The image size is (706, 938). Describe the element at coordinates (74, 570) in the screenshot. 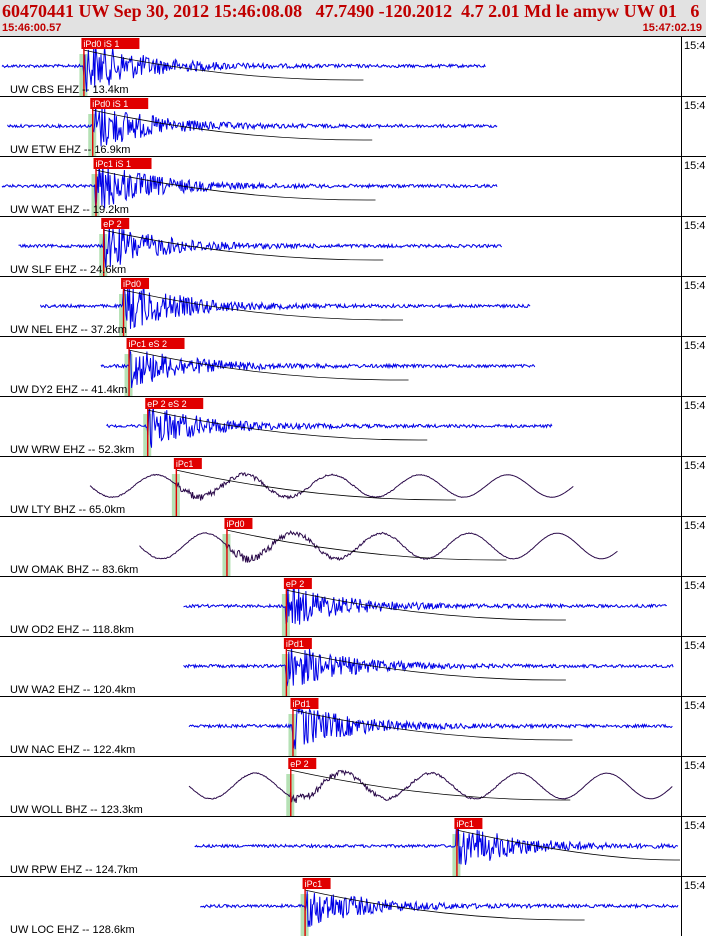

I see `station-label: UW OMAK BHZ -- 83.6km` at that location.